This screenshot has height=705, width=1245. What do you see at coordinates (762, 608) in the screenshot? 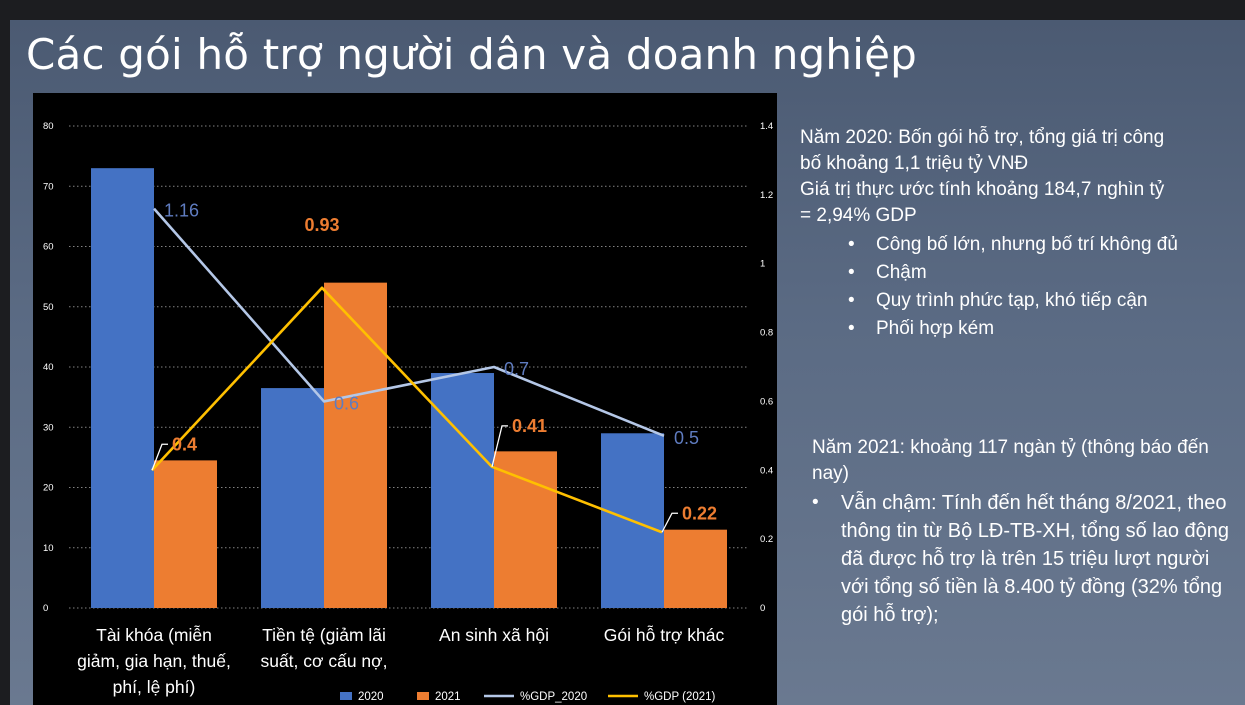
I see `y-right-tick-label: 0` at bounding box center [762, 608].